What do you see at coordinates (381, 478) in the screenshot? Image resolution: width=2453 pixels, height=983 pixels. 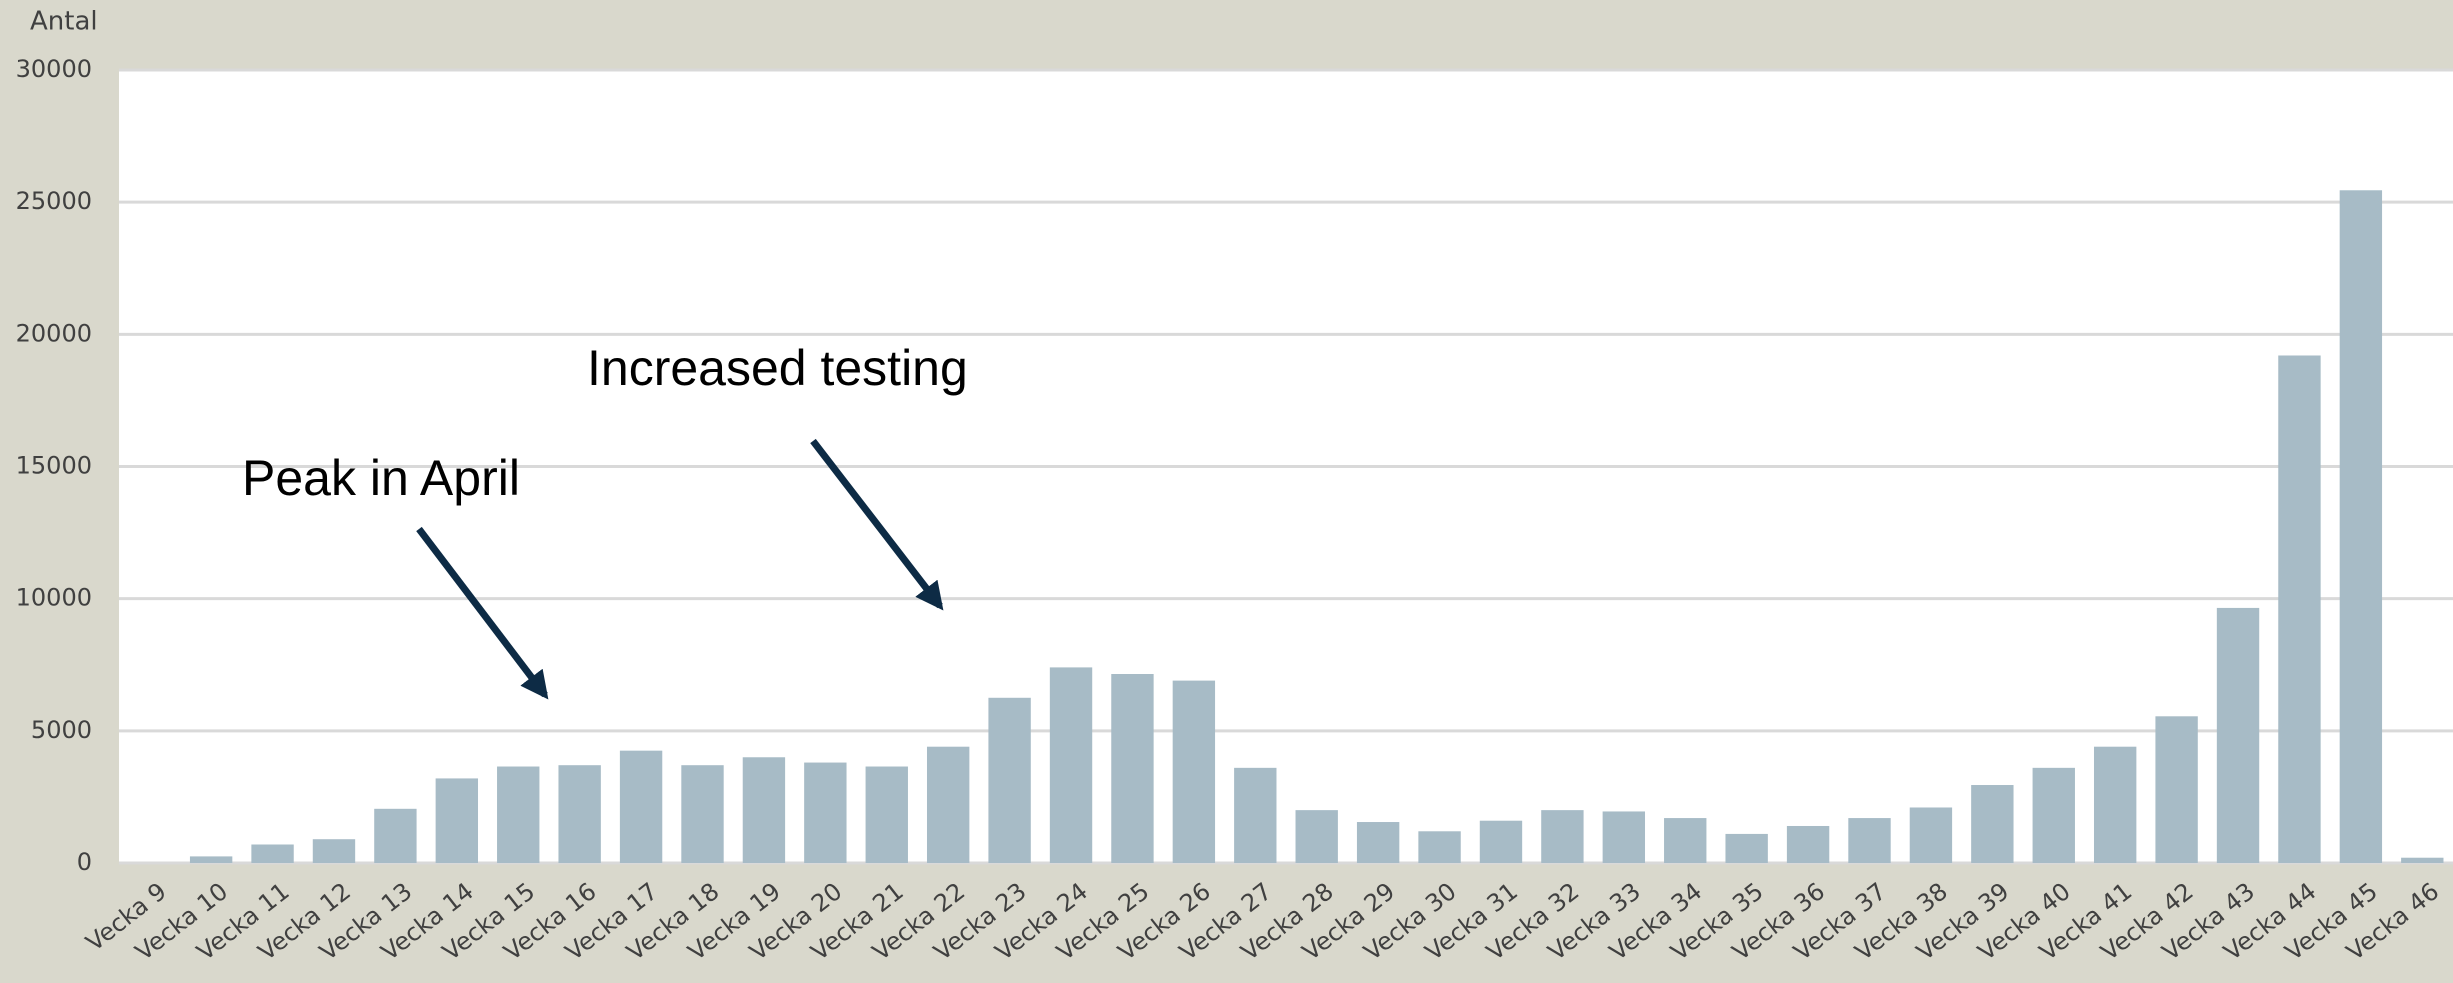 I see `annotation: Peak in April` at bounding box center [381, 478].